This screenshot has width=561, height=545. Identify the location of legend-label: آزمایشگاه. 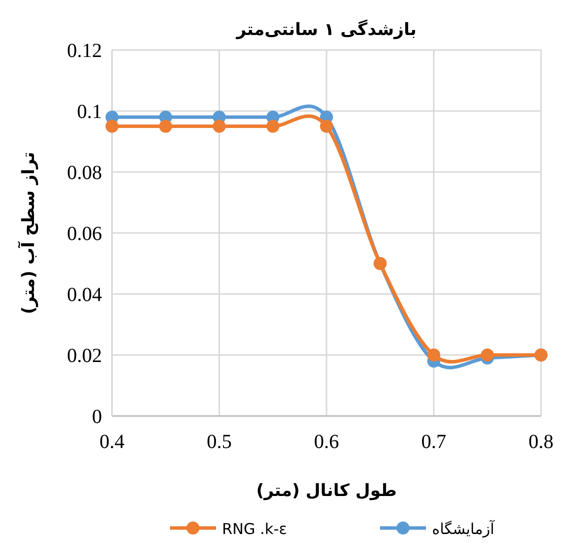
(464, 528).